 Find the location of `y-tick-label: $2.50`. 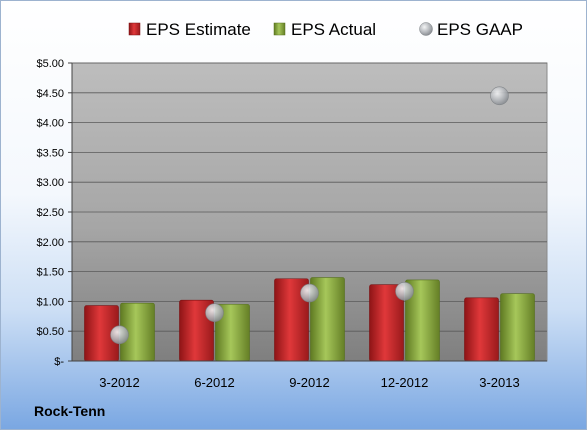

y-tick-label: $2.50 is located at coordinates (50, 213).